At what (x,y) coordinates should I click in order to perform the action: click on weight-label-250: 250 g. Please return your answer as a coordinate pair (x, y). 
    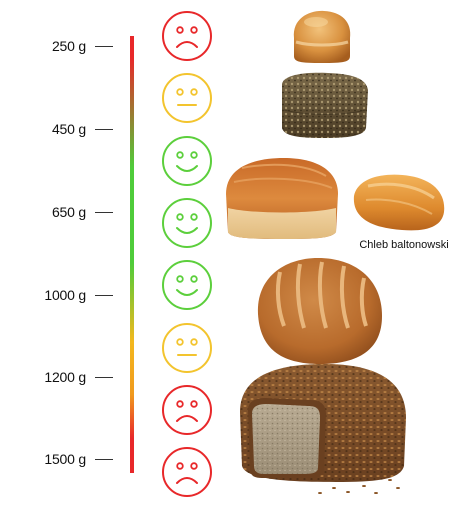
    Looking at the image, I should click on (68, 46).